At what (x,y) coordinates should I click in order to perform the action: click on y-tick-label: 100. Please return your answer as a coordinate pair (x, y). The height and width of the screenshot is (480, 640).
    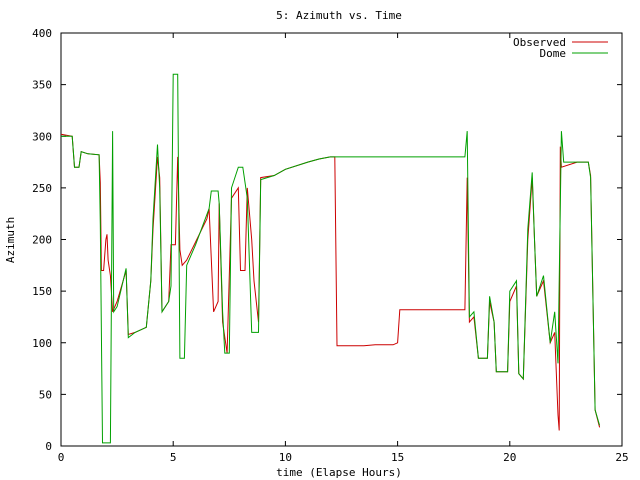
    Looking at the image, I should click on (42, 343).